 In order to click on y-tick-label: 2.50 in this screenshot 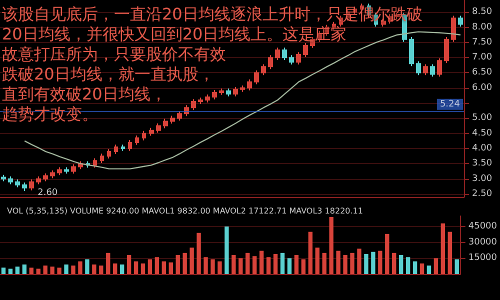, I will do `click(482, 193)`.